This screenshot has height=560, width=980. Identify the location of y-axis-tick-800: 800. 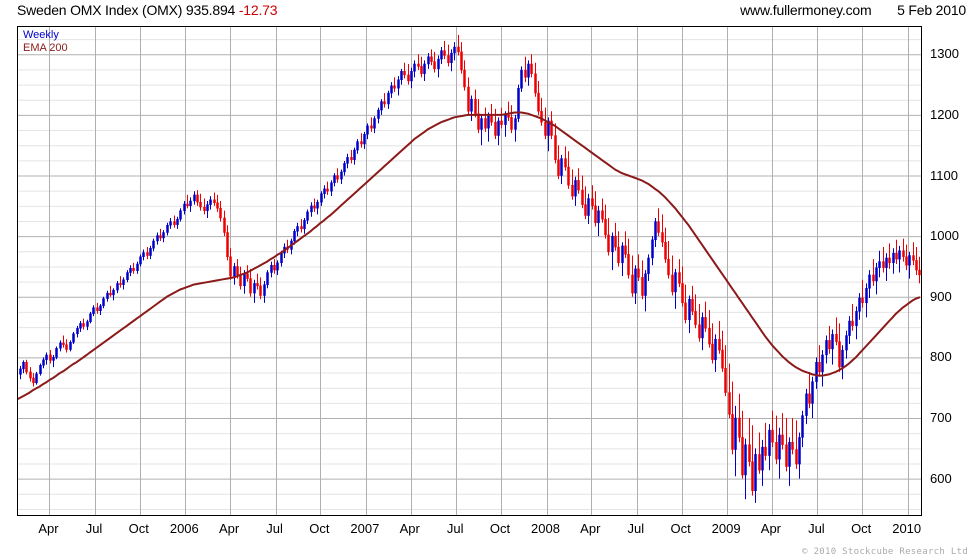
(941, 357).